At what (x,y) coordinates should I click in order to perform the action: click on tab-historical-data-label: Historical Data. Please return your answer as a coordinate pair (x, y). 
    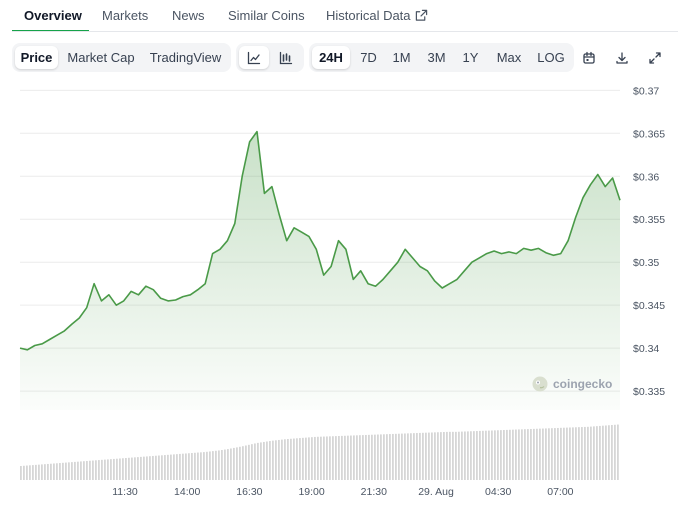
    Looking at the image, I should click on (368, 15).